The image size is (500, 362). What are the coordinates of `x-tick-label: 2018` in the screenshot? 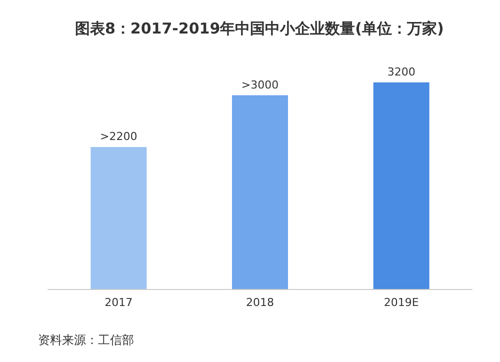 It's located at (260, 302).